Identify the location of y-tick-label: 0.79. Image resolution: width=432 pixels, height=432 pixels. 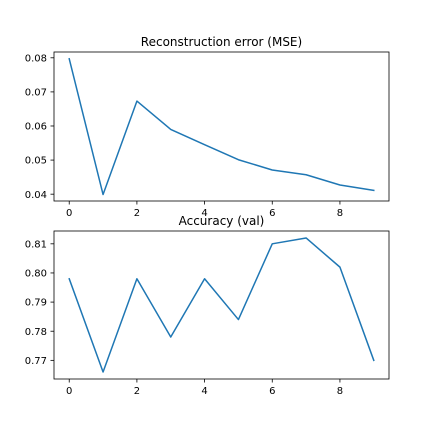
(36, 303).